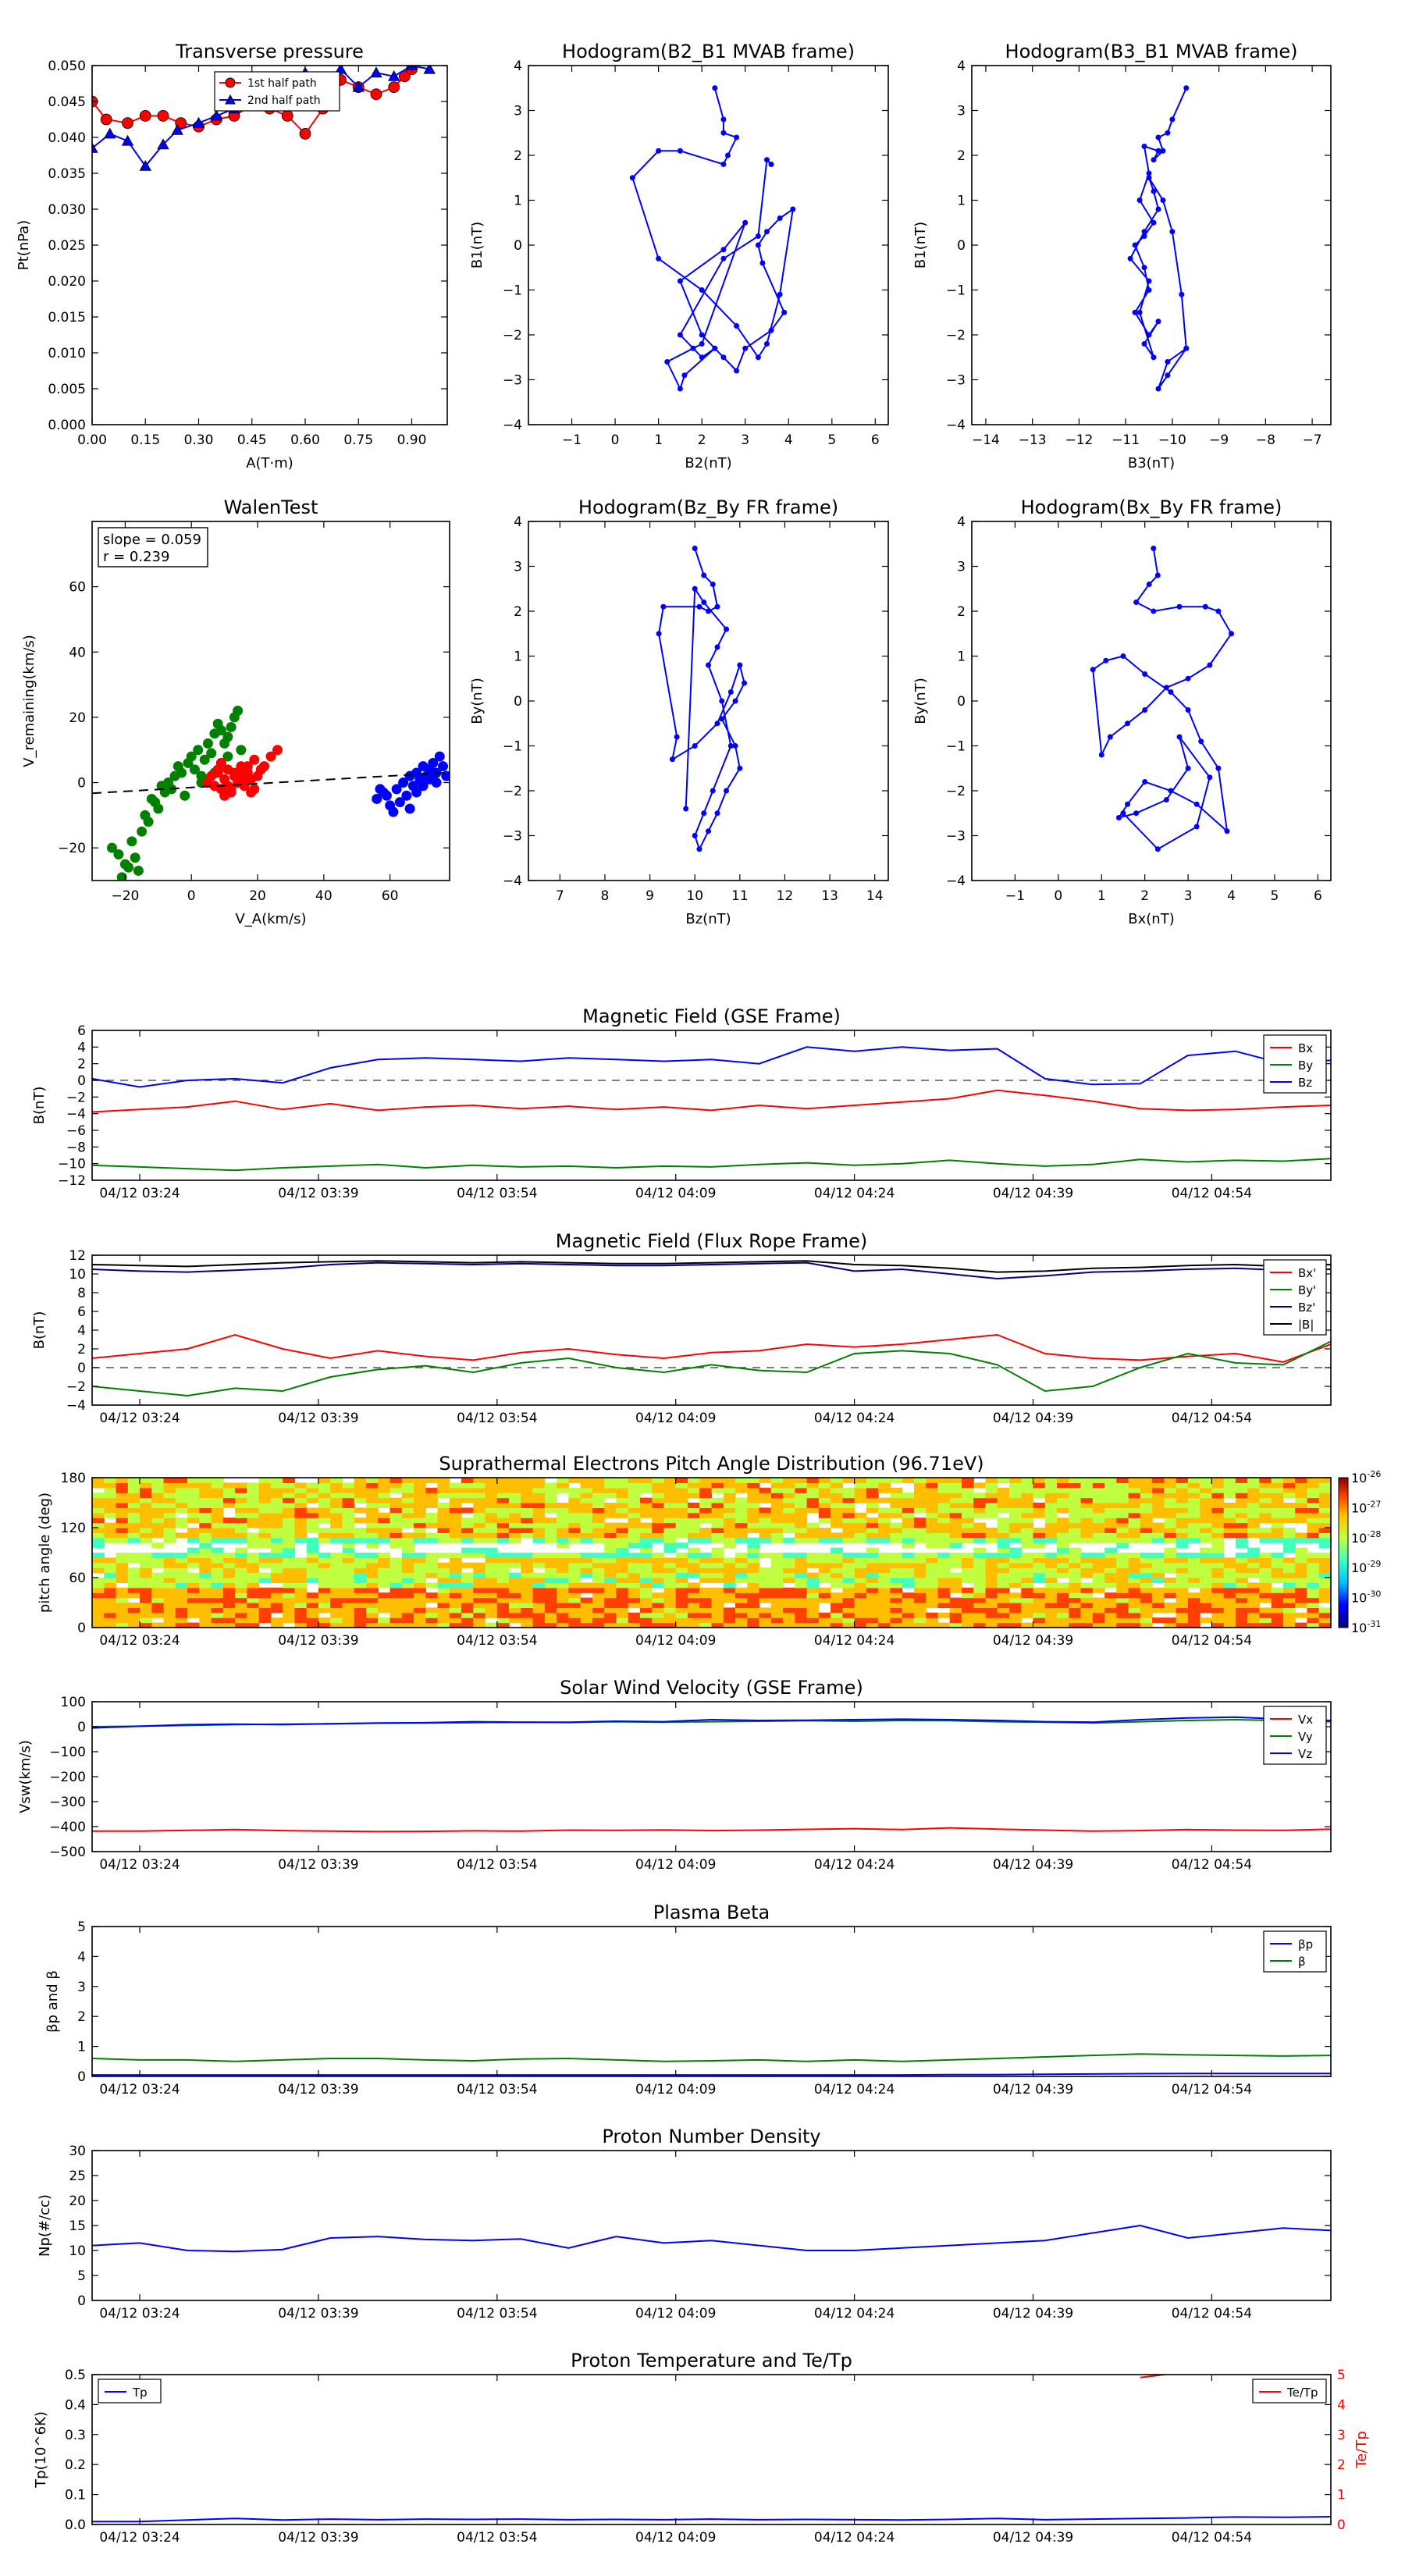 The width and height of the screenshot is (1405, 2576). I want to click on hodo_bz_by-xlabel: Bz(nT), so click(708, 919).